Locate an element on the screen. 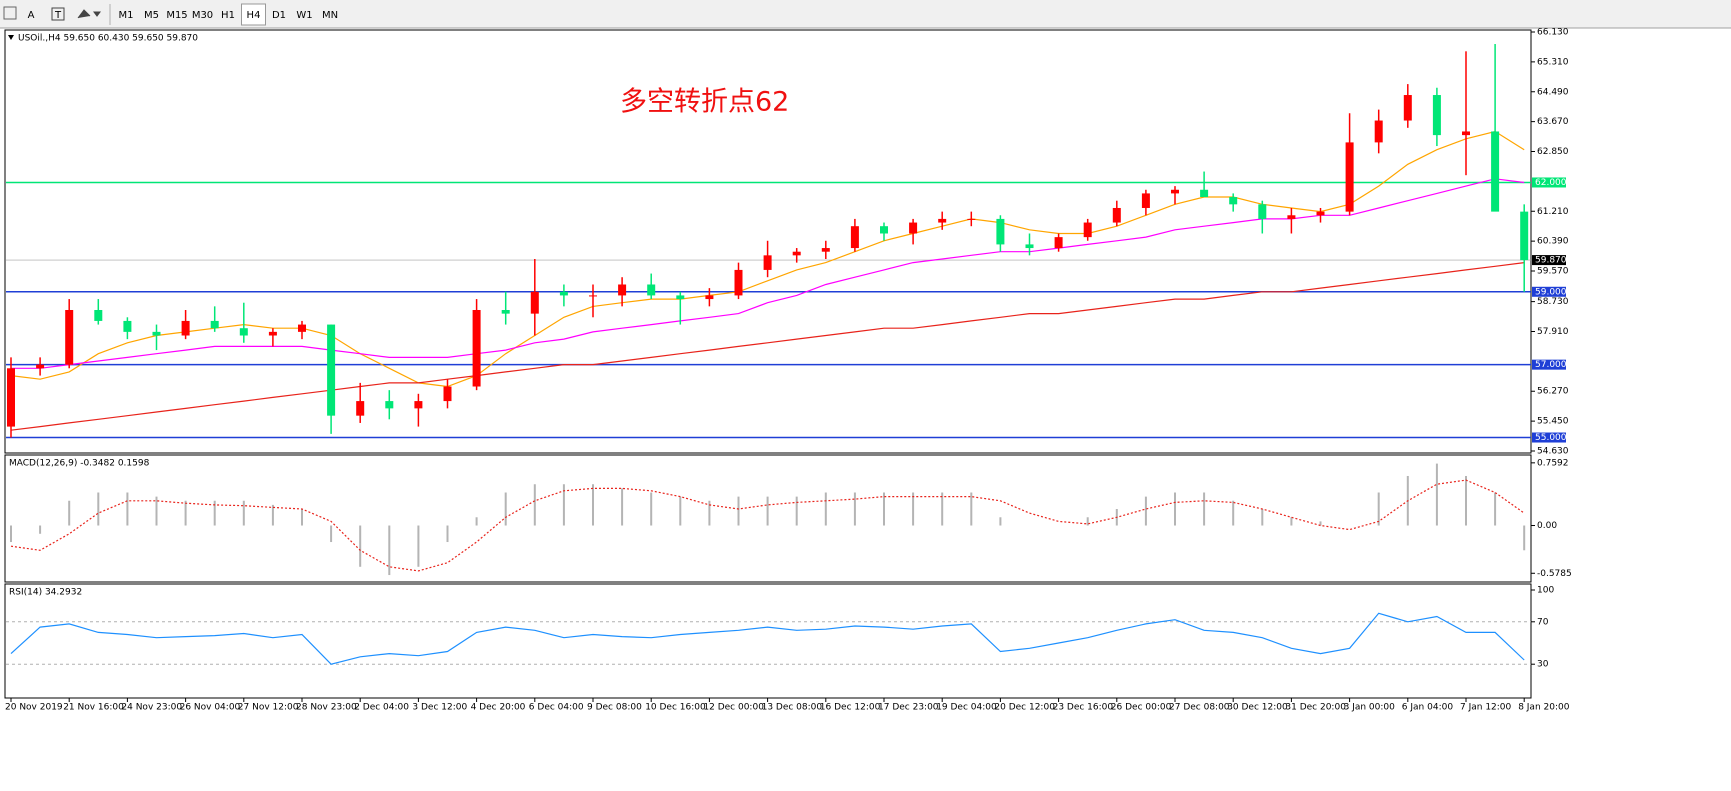  timeframe-button: H1 is located at coordinates (228, 15).